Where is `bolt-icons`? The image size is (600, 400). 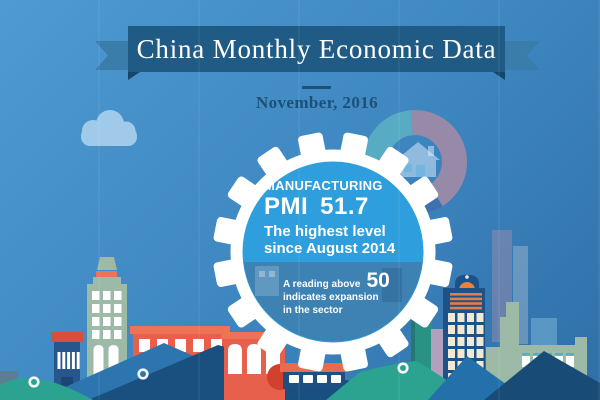
bolt-icons is located at coordinates (218, 375).